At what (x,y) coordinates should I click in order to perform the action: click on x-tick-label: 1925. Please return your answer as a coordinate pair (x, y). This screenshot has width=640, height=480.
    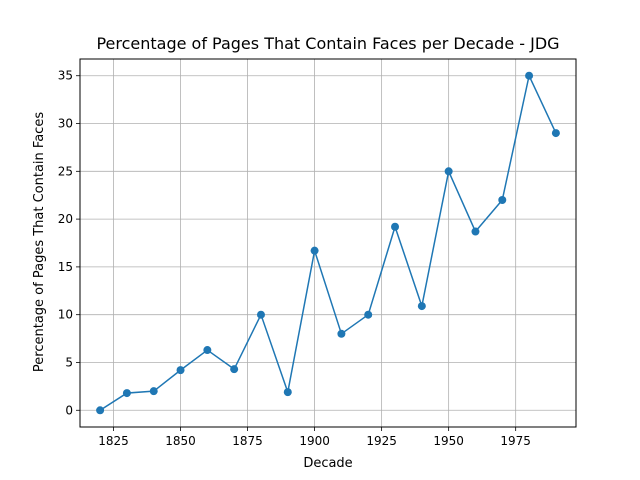
    Looking at the image, I should click on (381, 441).